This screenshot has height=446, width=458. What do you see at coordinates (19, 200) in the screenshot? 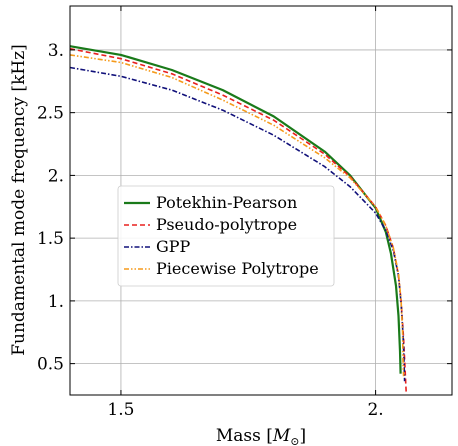
I see `y-axis-label: Fundamental mode frequency [kHz]` at bounding box center [19, 200].